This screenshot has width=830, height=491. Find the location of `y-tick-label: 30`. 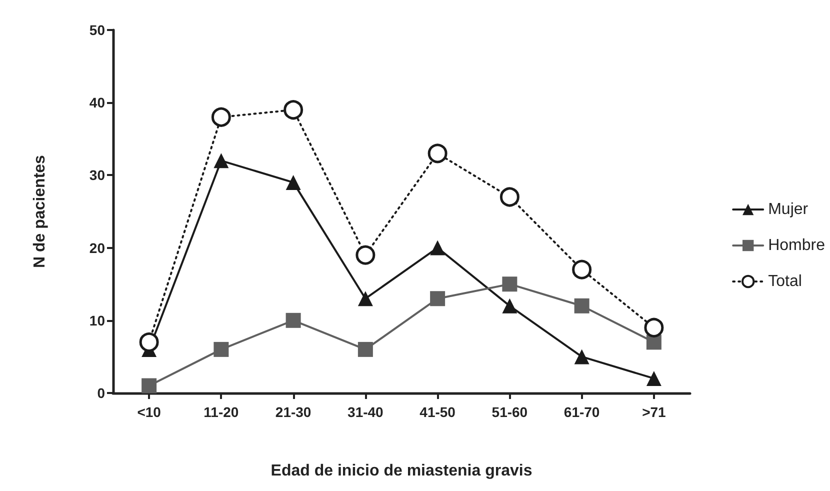

y-tick-label: 30 is located at coordinates (97, 175).